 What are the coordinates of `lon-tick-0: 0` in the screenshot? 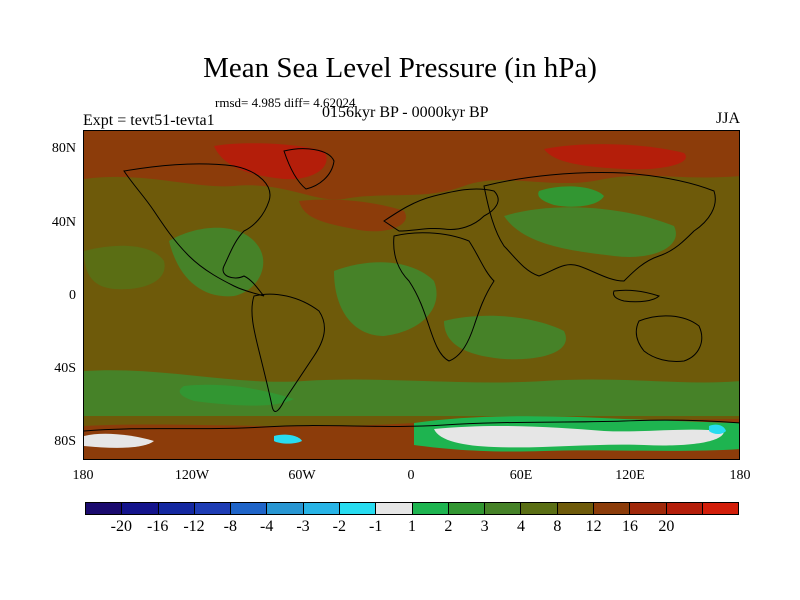 It's located at (411, 475).